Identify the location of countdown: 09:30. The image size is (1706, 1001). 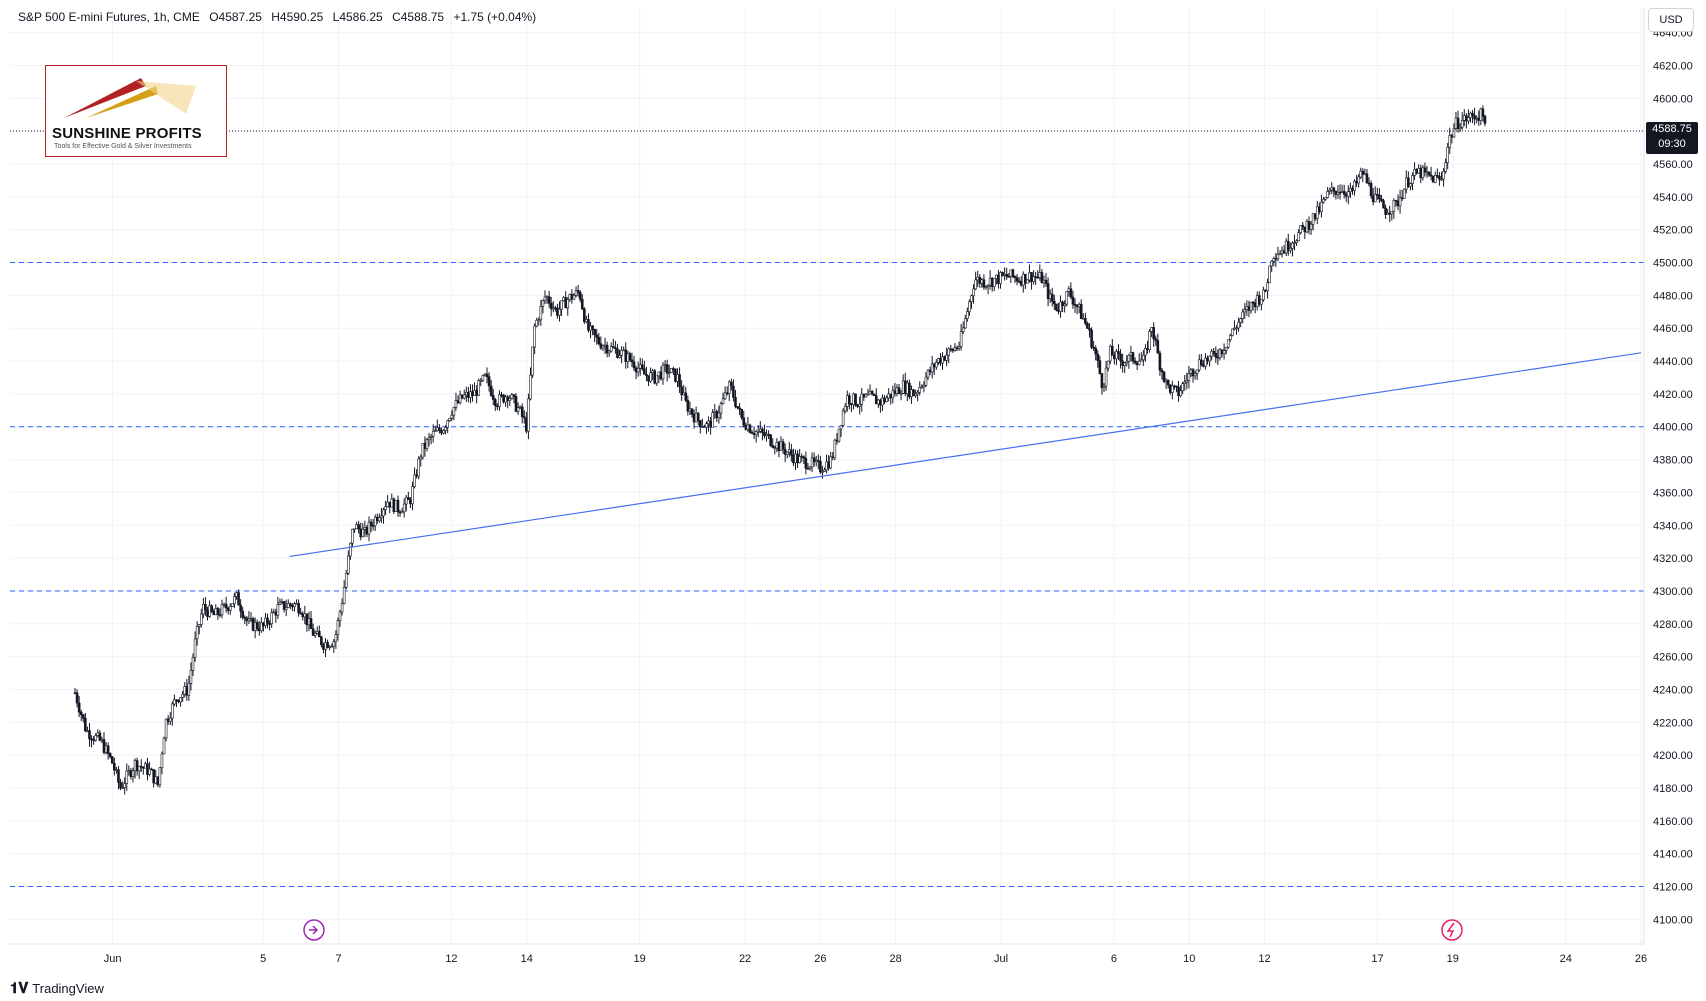
(1672, 144).